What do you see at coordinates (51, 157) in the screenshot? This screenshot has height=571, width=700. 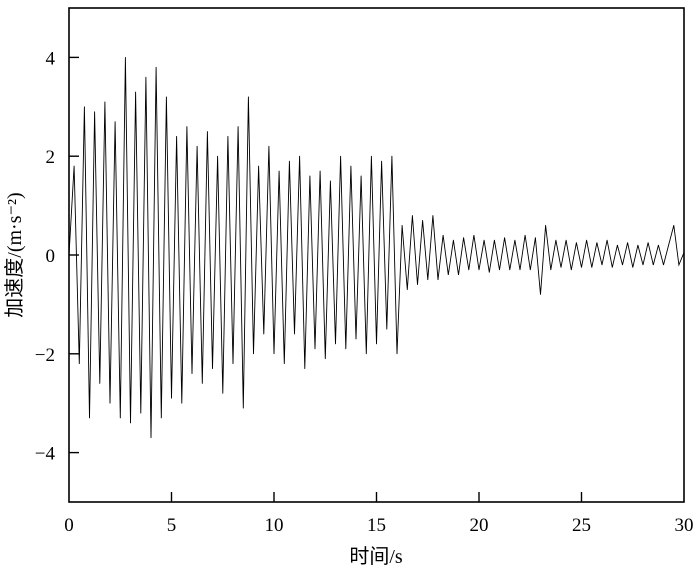 I see `y-tick-label: 2` at bounding box center [51, 157].